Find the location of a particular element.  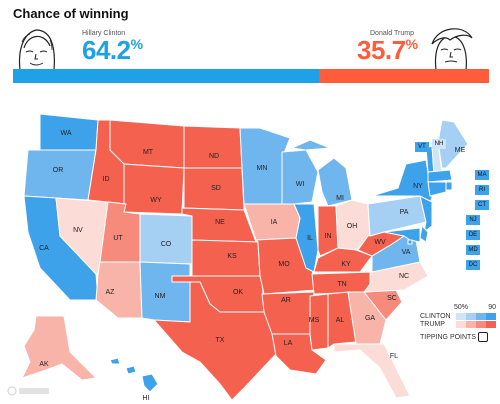

box-ct: CT is located at coordinates (482, 205).